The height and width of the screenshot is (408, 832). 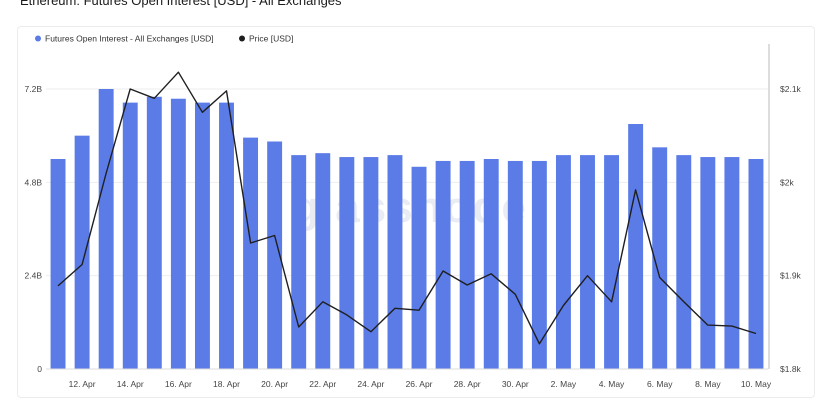 I want to click on y-left-tick-label: 0, so click(x=39, y=369).